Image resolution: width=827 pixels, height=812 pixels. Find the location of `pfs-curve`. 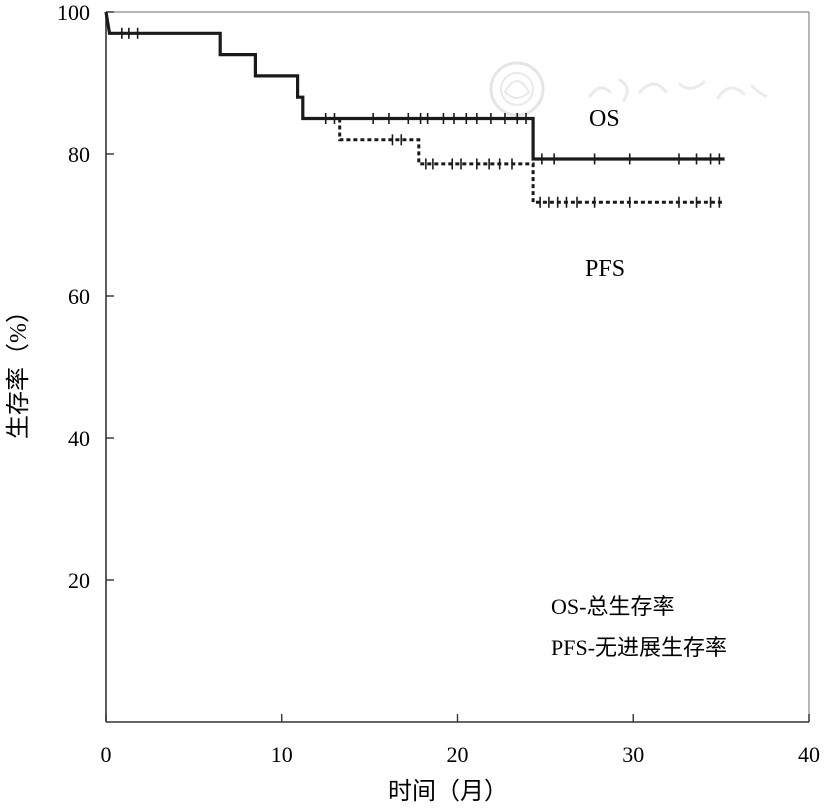

pfs-curve is located at coordinates (531, 161).